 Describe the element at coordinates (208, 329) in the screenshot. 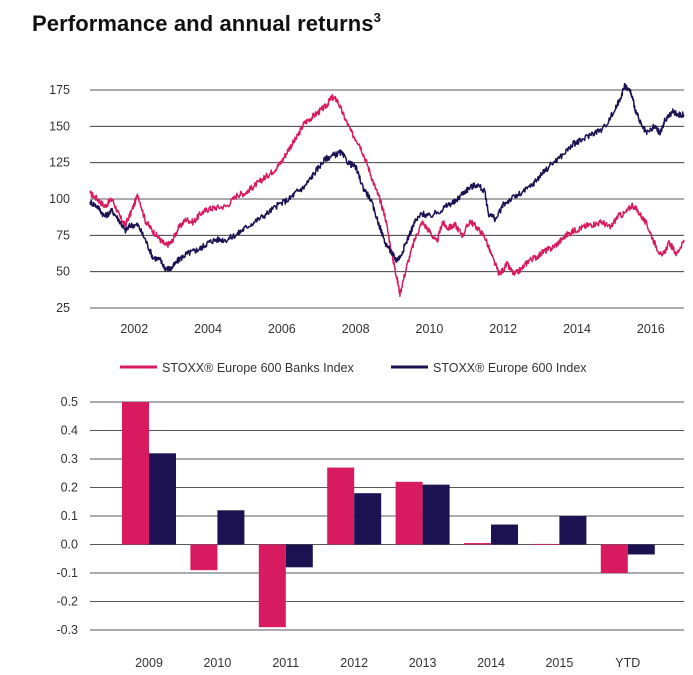

I see `line-x-tick-label: 2004` at that location.